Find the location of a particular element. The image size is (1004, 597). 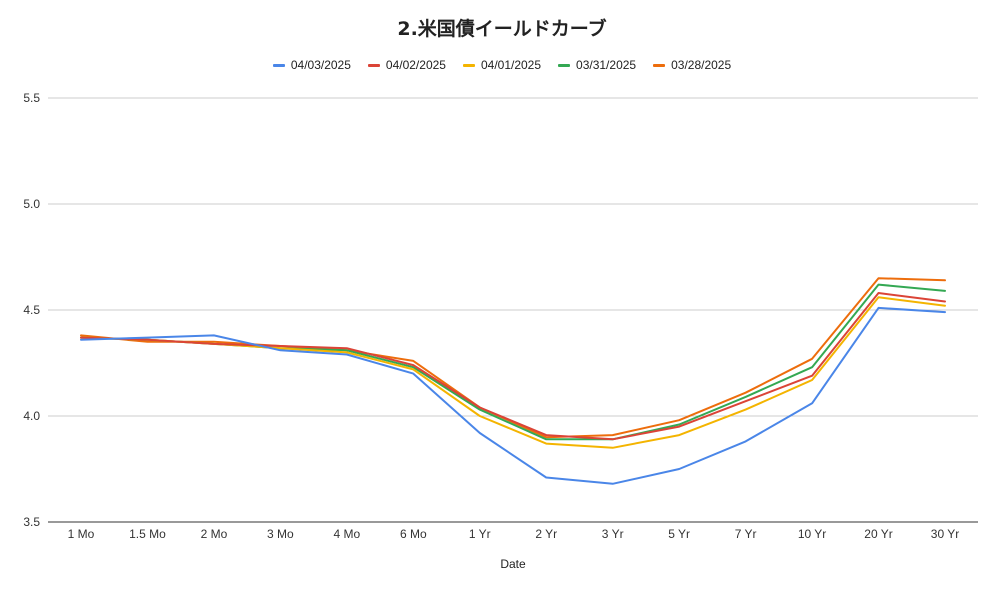

x-tick-label: 3 Mo is located at coordinates (280, 534).